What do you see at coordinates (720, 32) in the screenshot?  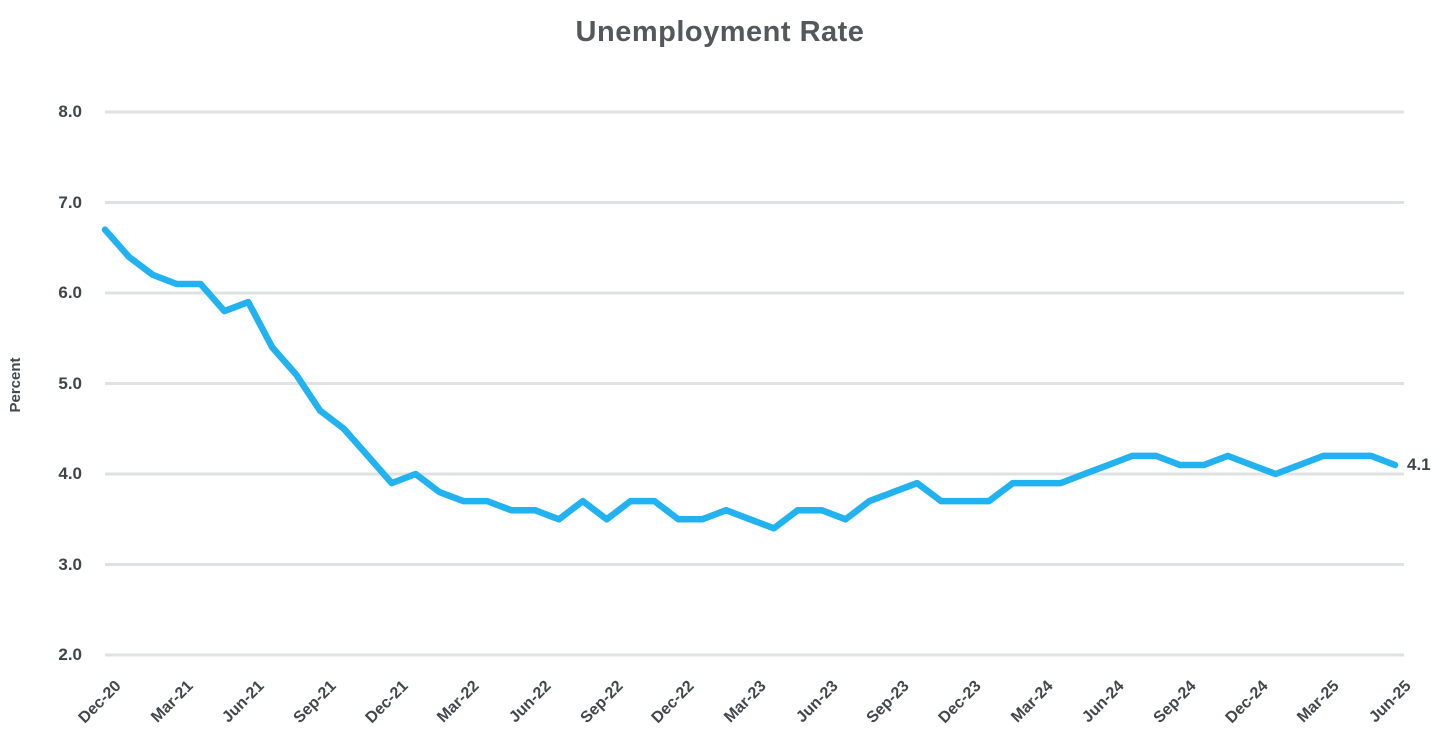 I see `chart-title: Unemployment Rate` at bounding box center [720, 32].